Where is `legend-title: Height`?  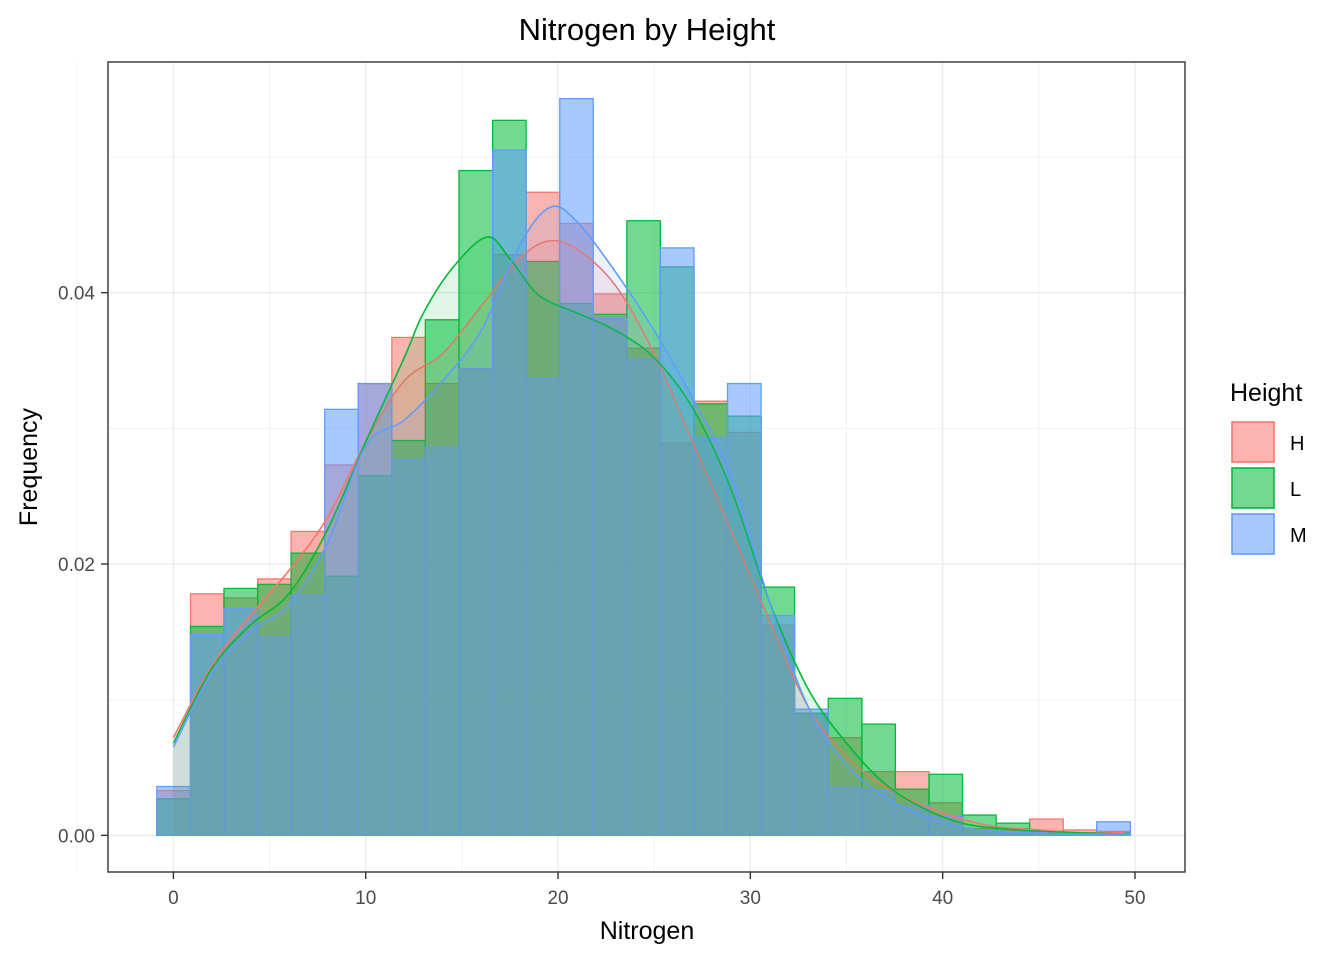 legend-title: Height is located at coordinates (1266, 393).